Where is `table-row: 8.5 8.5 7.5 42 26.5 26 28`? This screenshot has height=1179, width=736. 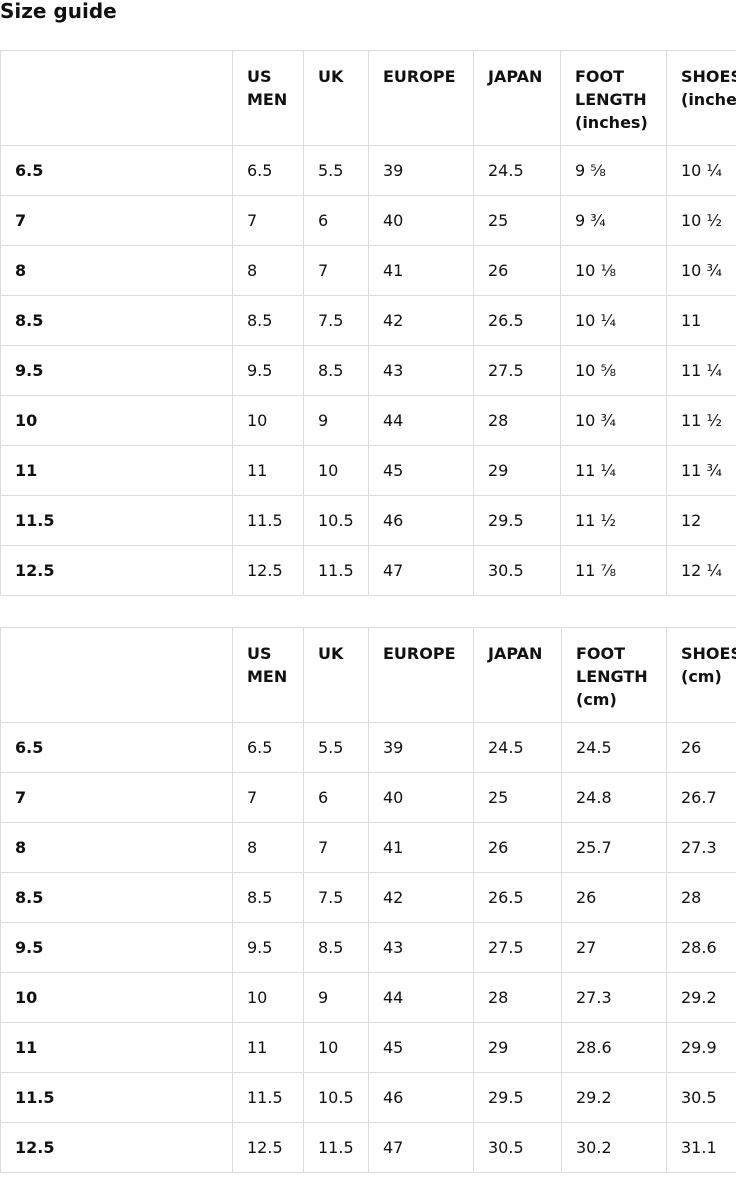
table-row: 8.5 8.5 7.5 42 26.5 26 28 is located at coordinates (368, 897).